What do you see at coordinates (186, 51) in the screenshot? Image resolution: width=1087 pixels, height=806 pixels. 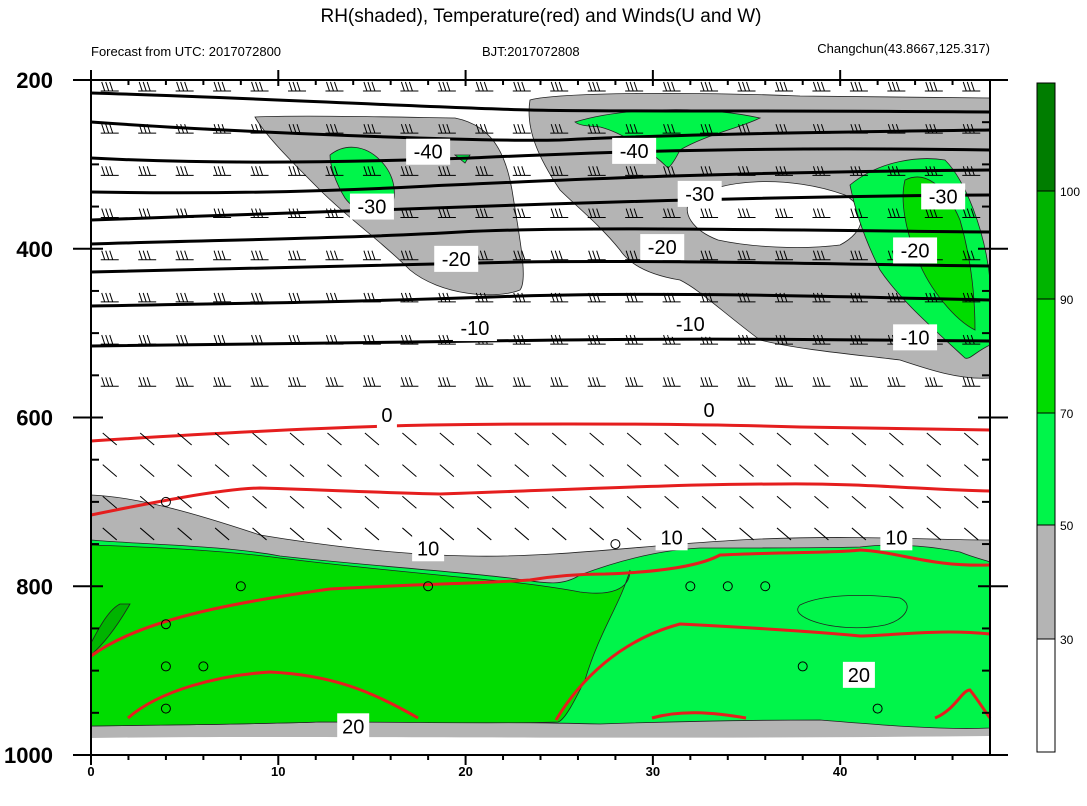 I see `forecast-label: Forecast from UTC: 2017072800` at bounding box center [186, 51].